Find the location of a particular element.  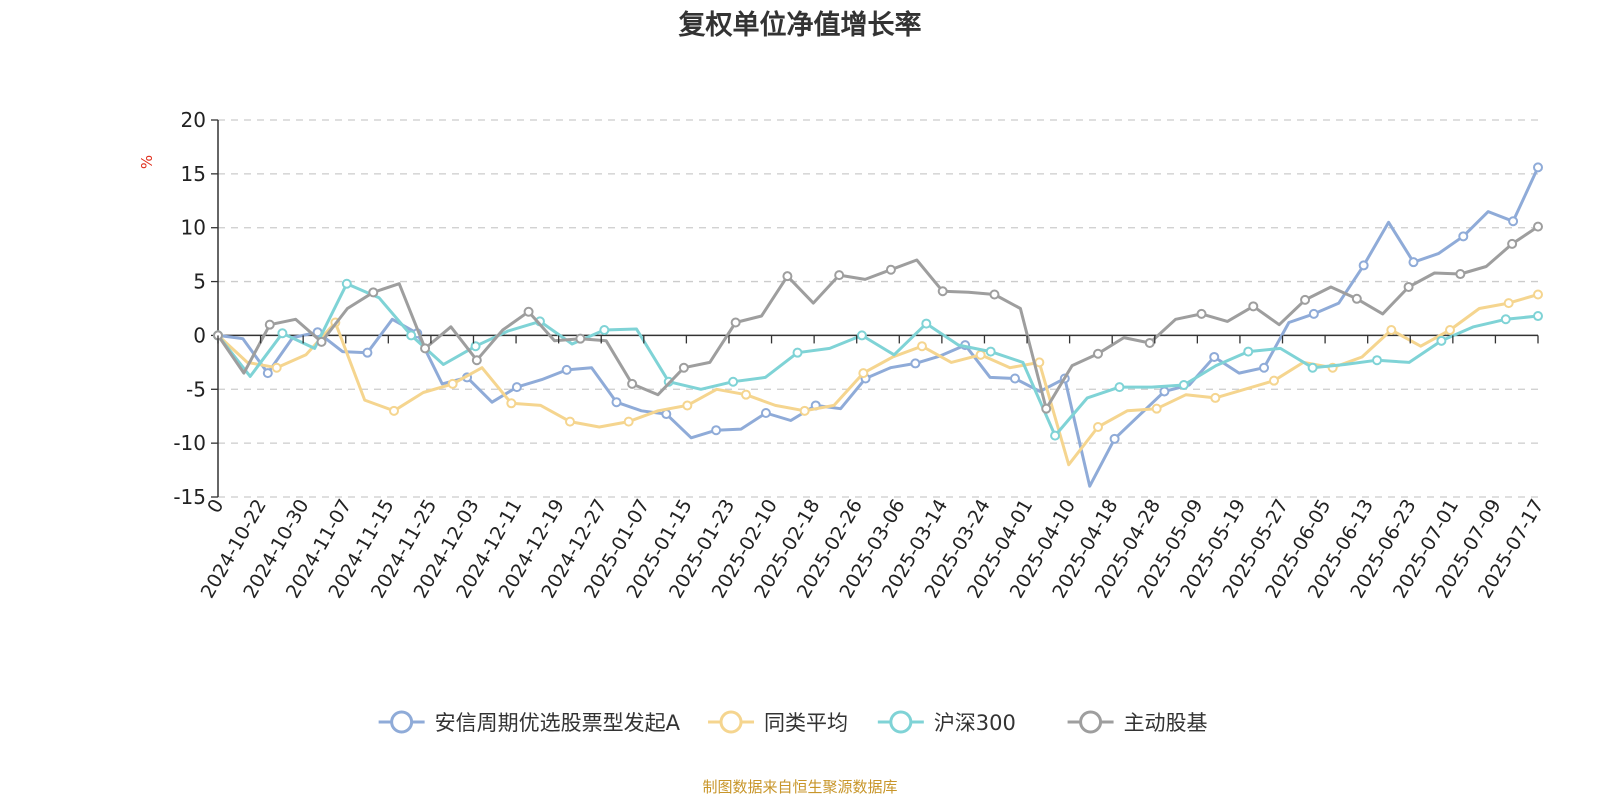

y-tick-label: 15 is located at coordinates (193, 174).